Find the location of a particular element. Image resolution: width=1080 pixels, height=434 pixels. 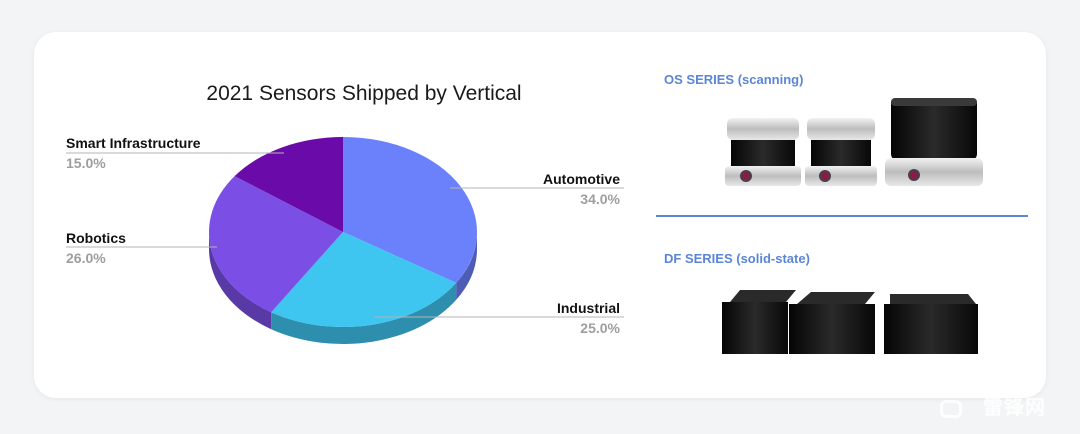

product-images is located at coordinates (852, 226).